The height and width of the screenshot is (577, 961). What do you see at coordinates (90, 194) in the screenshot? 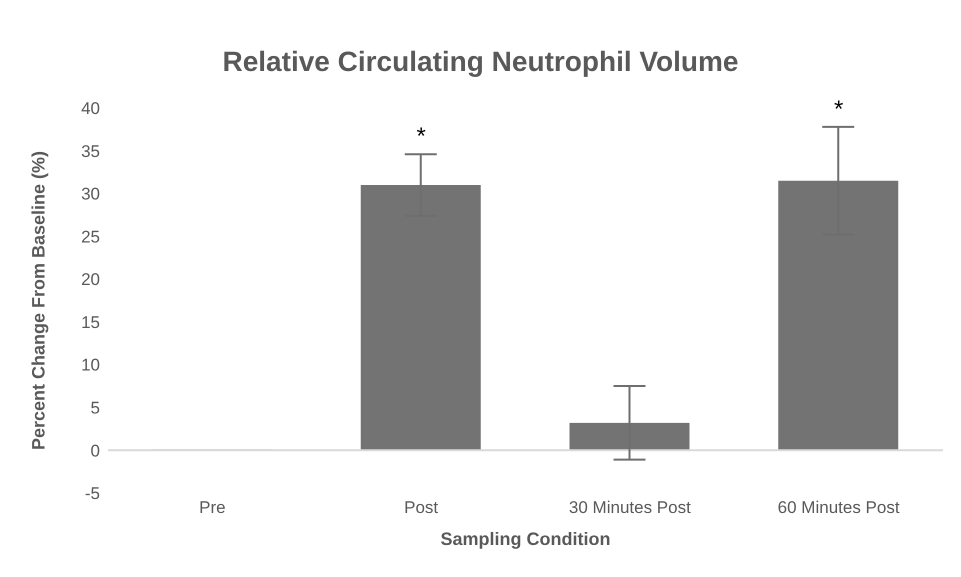
I see `y-tick-label: 30` at bounding box center [90, 194].